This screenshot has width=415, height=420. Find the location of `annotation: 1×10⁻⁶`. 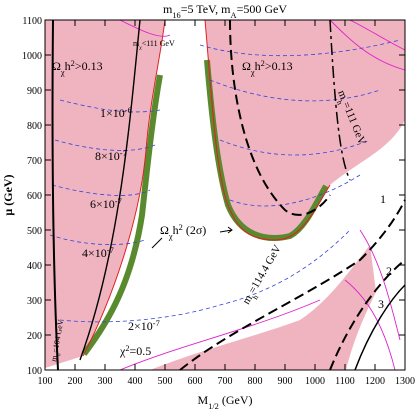

annotation: 1×10⁻⁶ is located at coordinates (116, 113).